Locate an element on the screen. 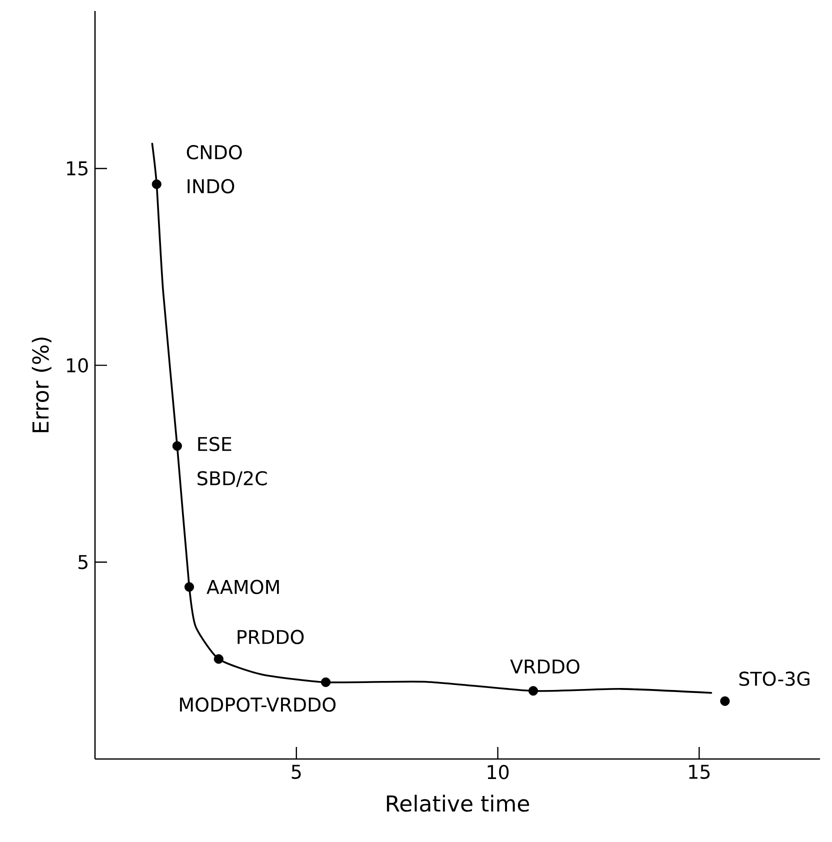  annotation: SBD/2C is located at coordinates (232, 479).